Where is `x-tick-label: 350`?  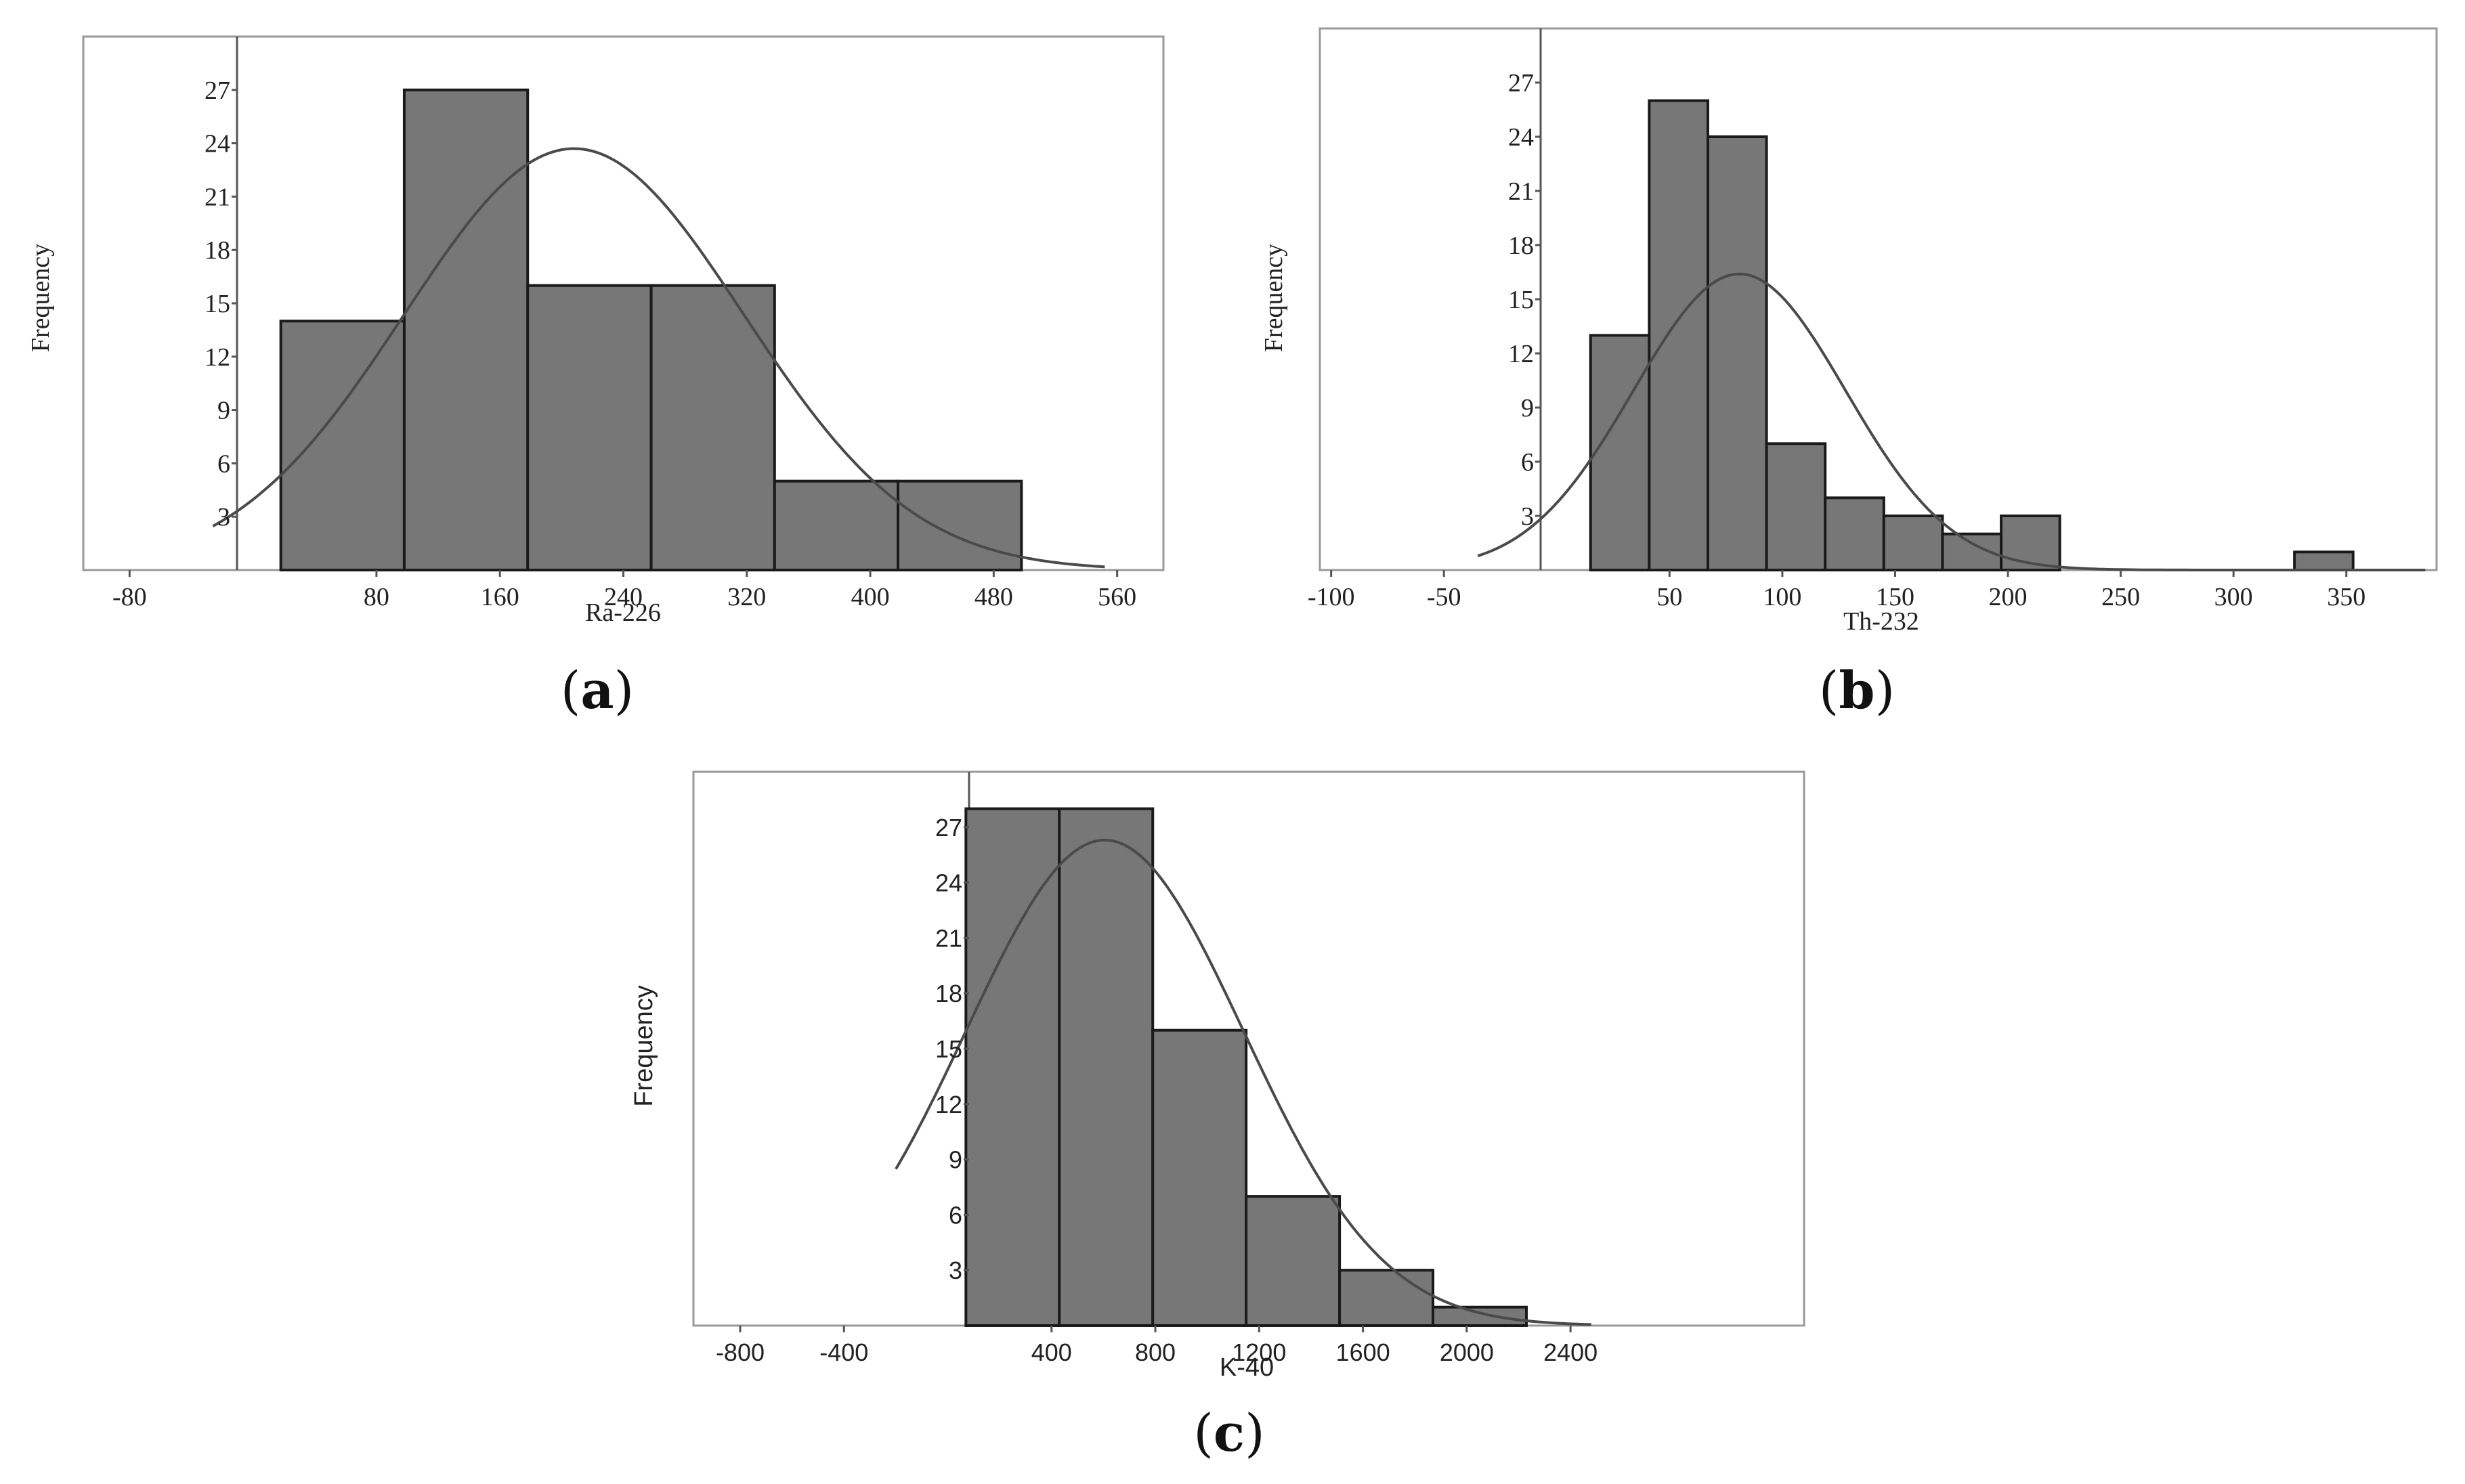 x-tick-label: 350 is located at coordinates (2346, 597).